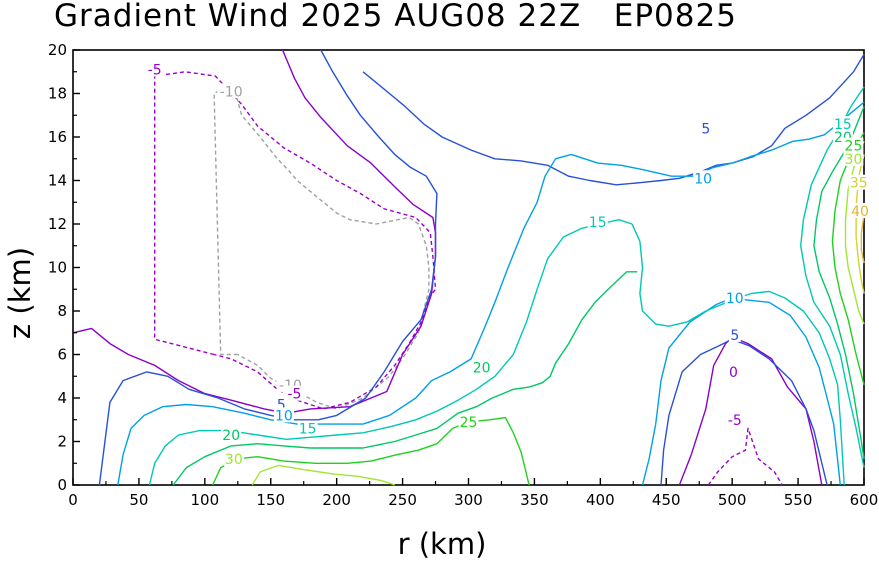  Describe the element at coordinates (57, 268) in the screenshot. I see `y-tick-label: 10` at that location.